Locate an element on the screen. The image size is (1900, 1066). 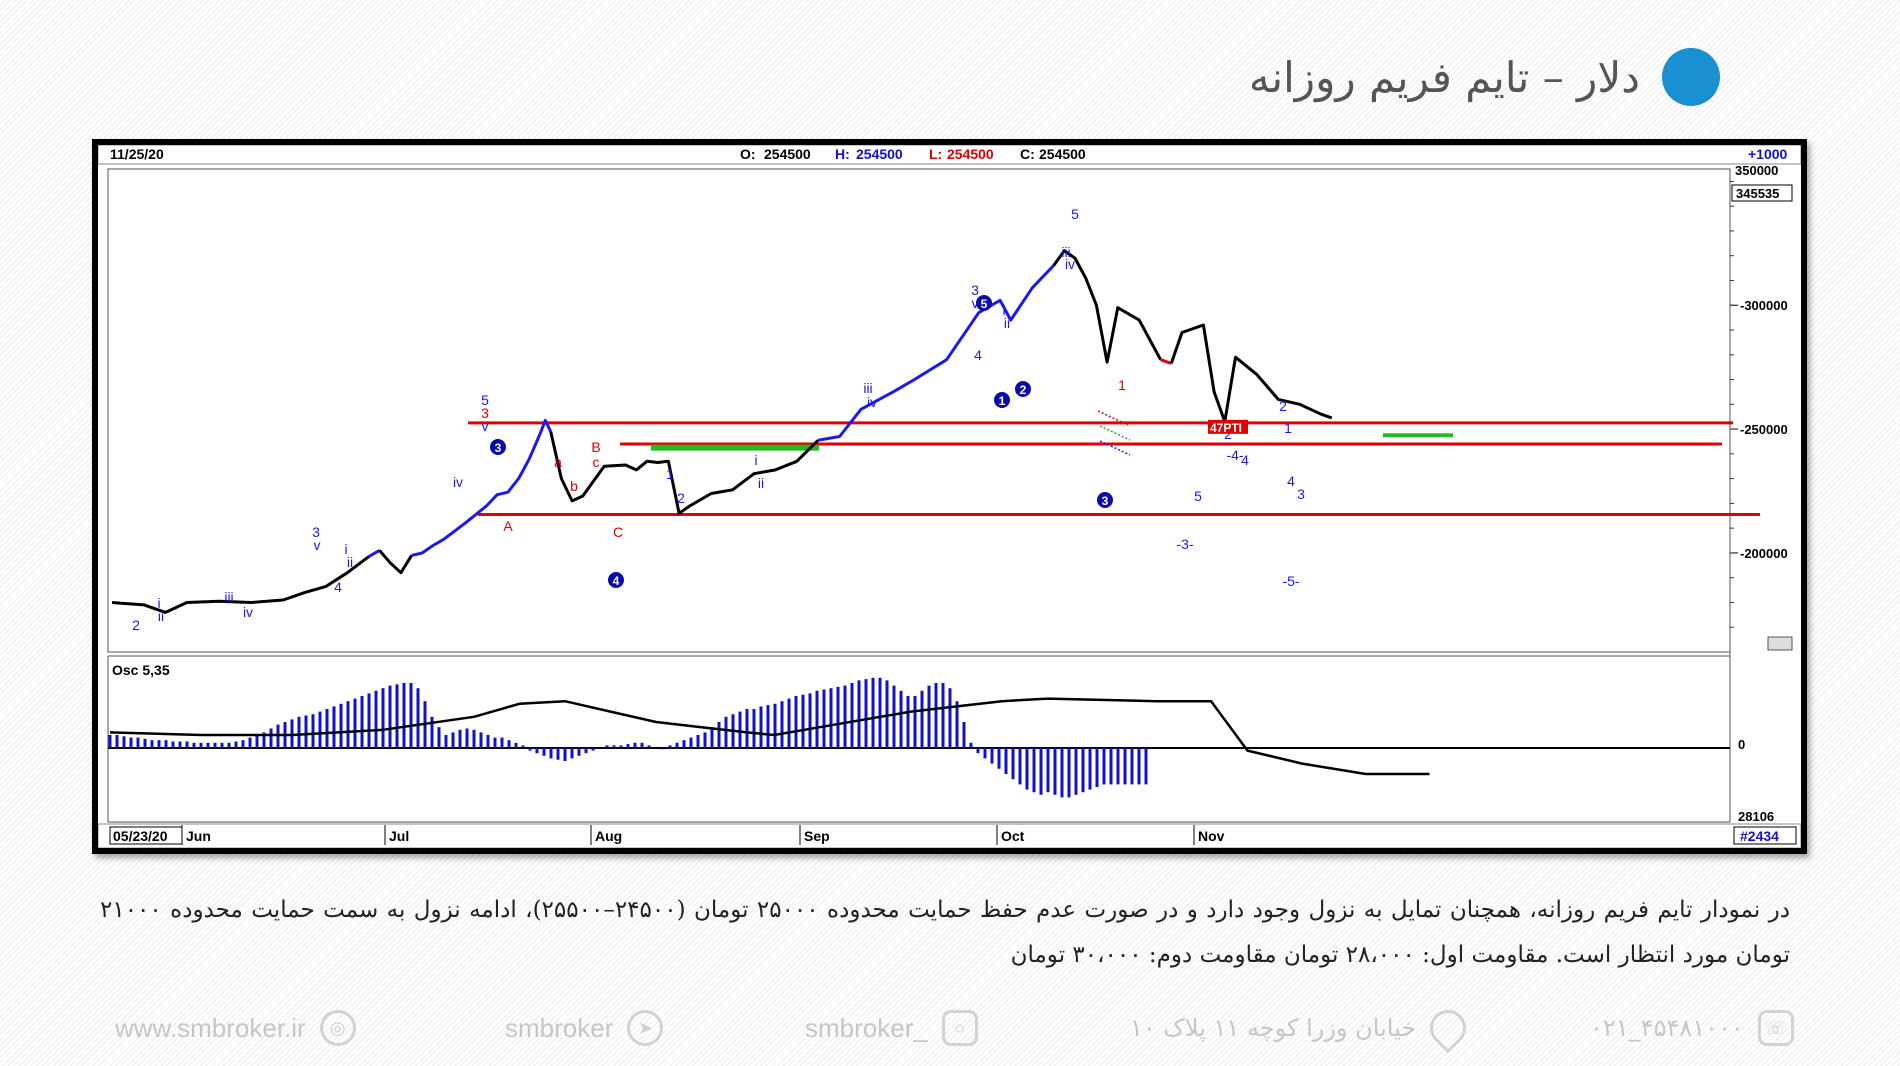
wave-label: iii is located at coordinates (228, 597).